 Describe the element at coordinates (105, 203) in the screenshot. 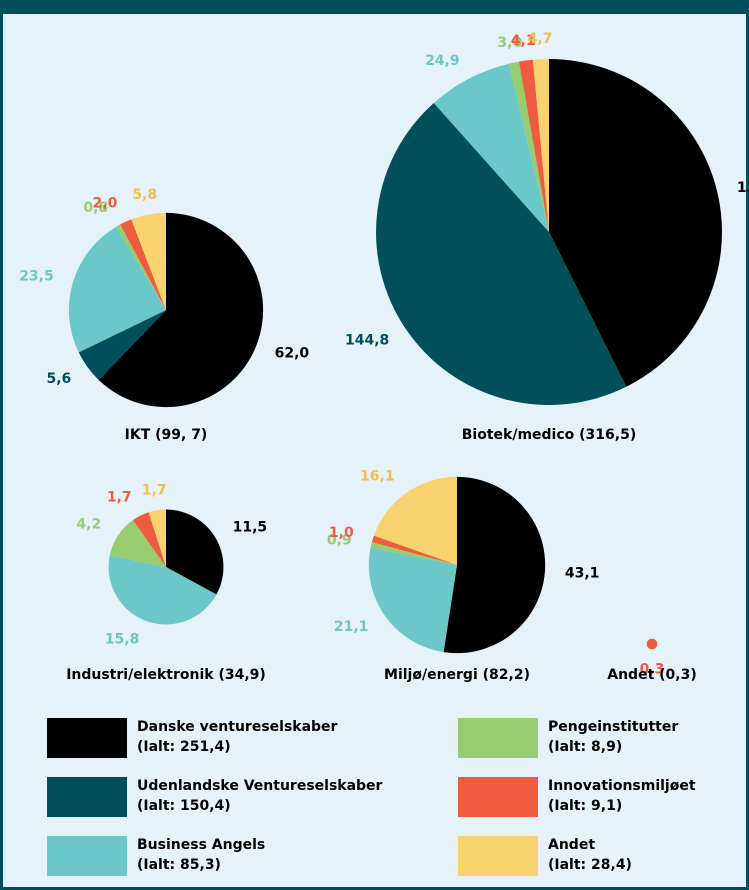

I see `value-label: 2,0` at that location.